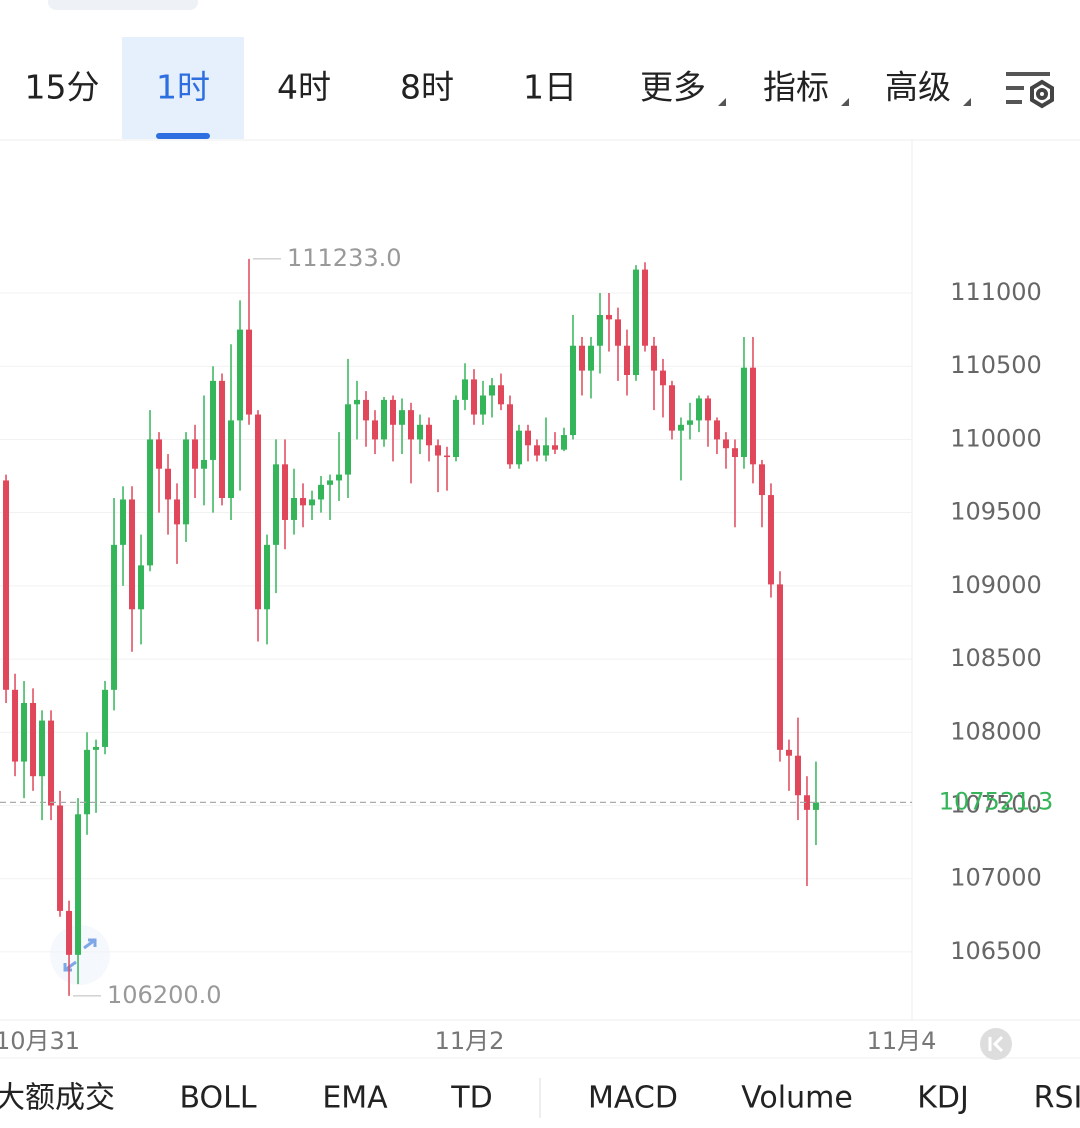 This screenshot has width=1080, height=1128. Describe the element at coordinates (996, 292) in the screenshot. I see `y-tick-label: 111000` at that location.